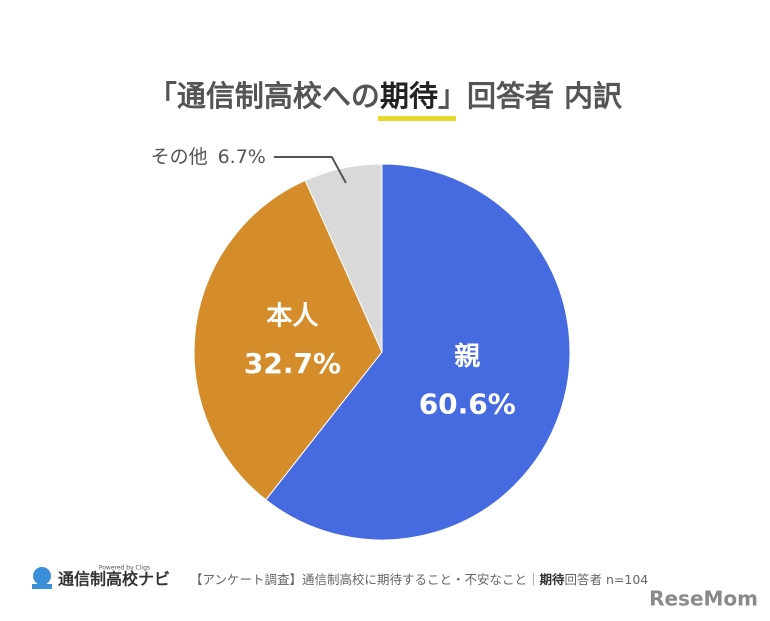  What do you see at coordinates (292, 363) in the screenshot?
I see `slice-value-label: 32.7%` at bounding box center [292, 363].